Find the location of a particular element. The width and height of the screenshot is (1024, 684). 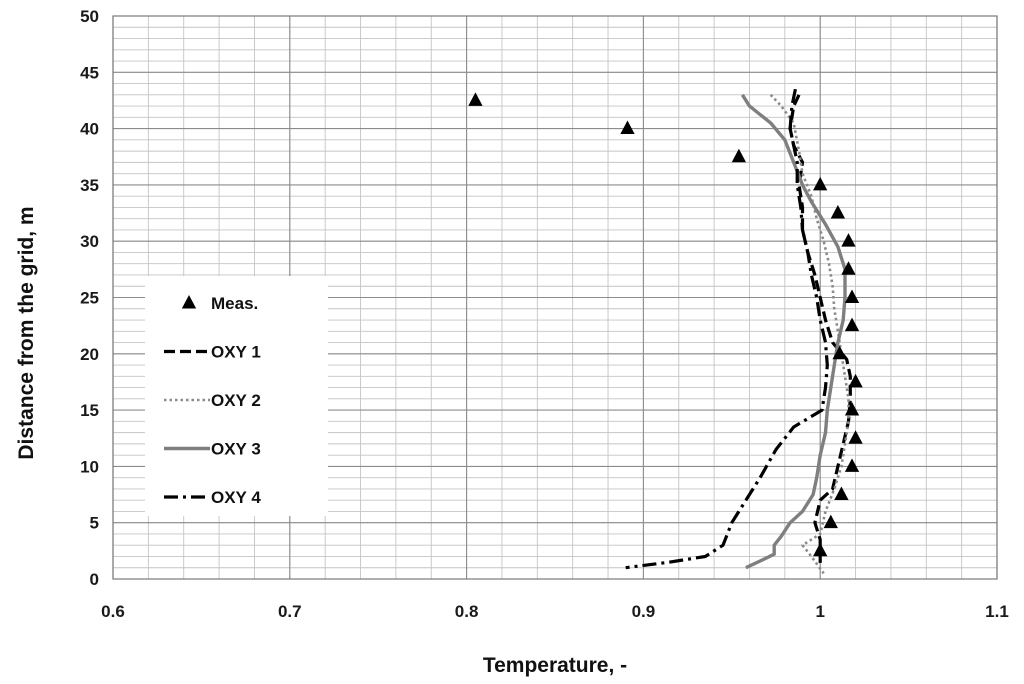

legend-item-oxy-3: OXY 3 is located at coordinates (212, 449).